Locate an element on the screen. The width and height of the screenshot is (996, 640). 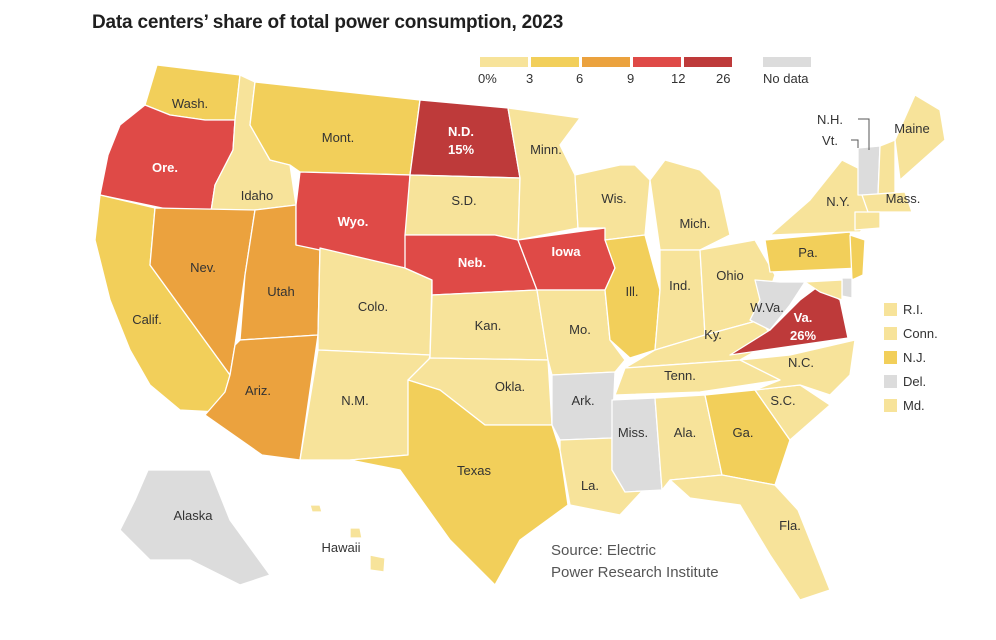
small-states-key: R.I. Conn. N.J. Del. Md. is located at coordinates (911, 357).